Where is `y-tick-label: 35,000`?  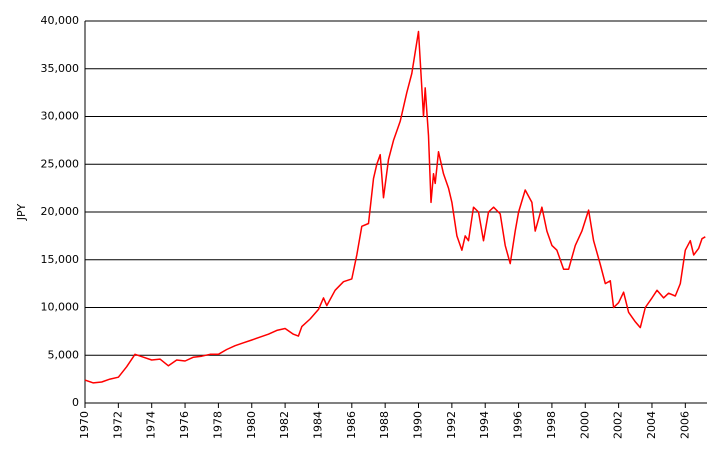
y-tick-label: 35,000 is located at coordinates (60, 68).